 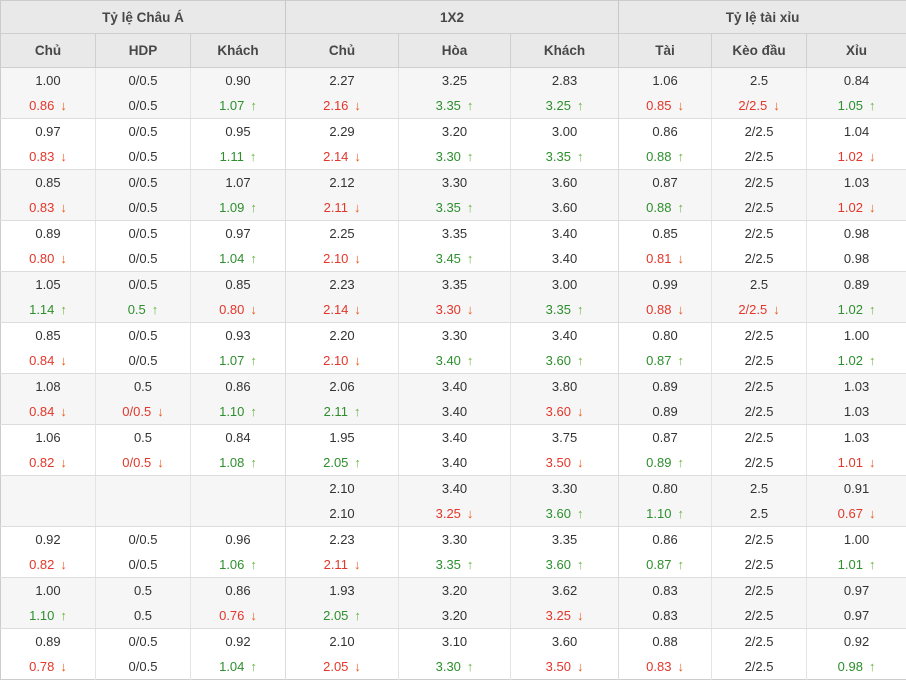 I want to click on odds-value: 1.03, so click(x=856, y=437).